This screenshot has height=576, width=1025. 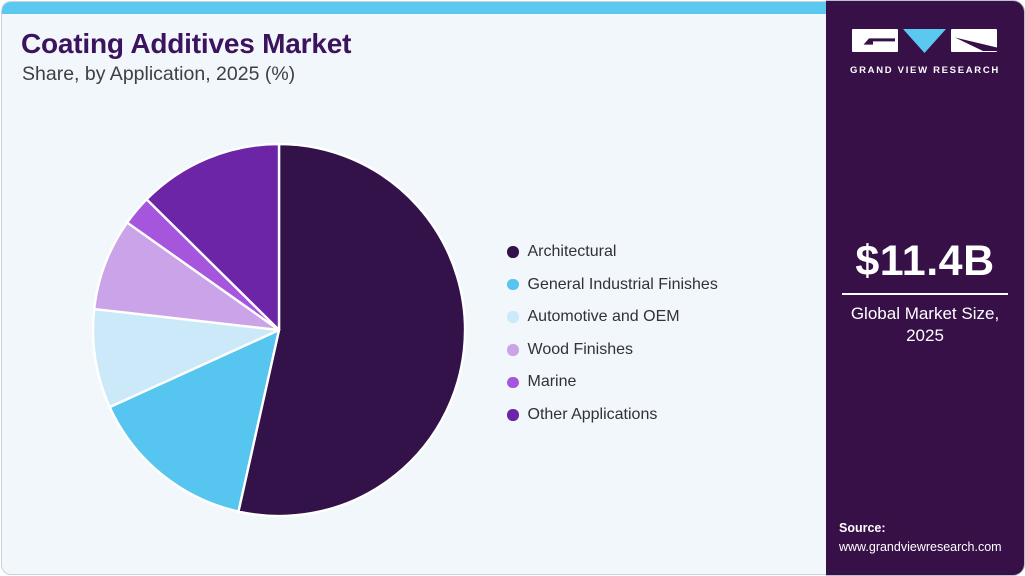 I want to click on market-caption-line2: 2025, so click(x=925, y=335).